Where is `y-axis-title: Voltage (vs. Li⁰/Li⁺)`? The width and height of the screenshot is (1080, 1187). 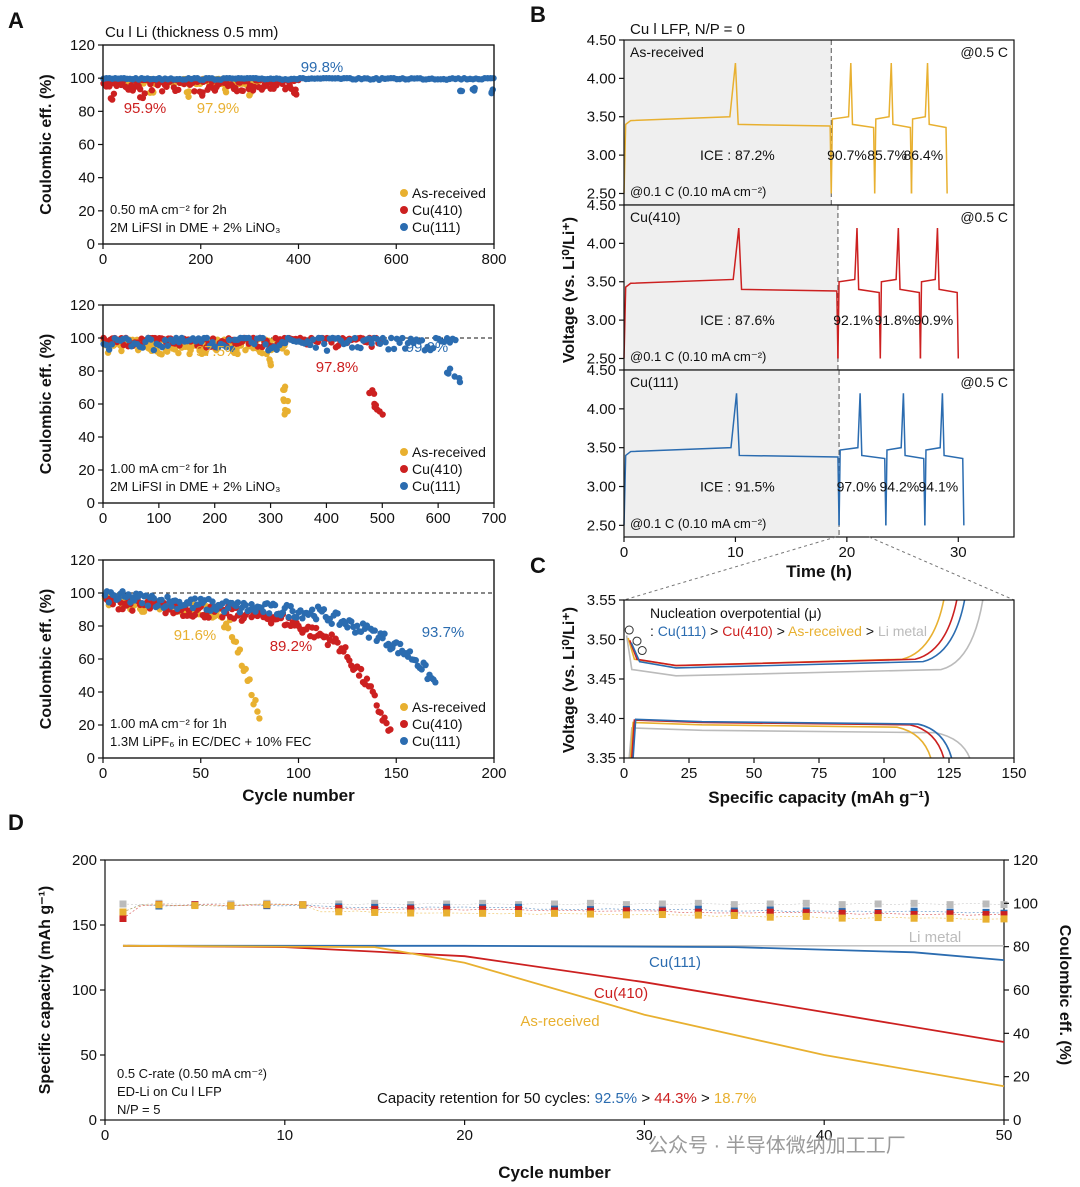 y-axis-title: Voltage (vs. Li⁰/Li⁺) is located at coordinates (569, 290).